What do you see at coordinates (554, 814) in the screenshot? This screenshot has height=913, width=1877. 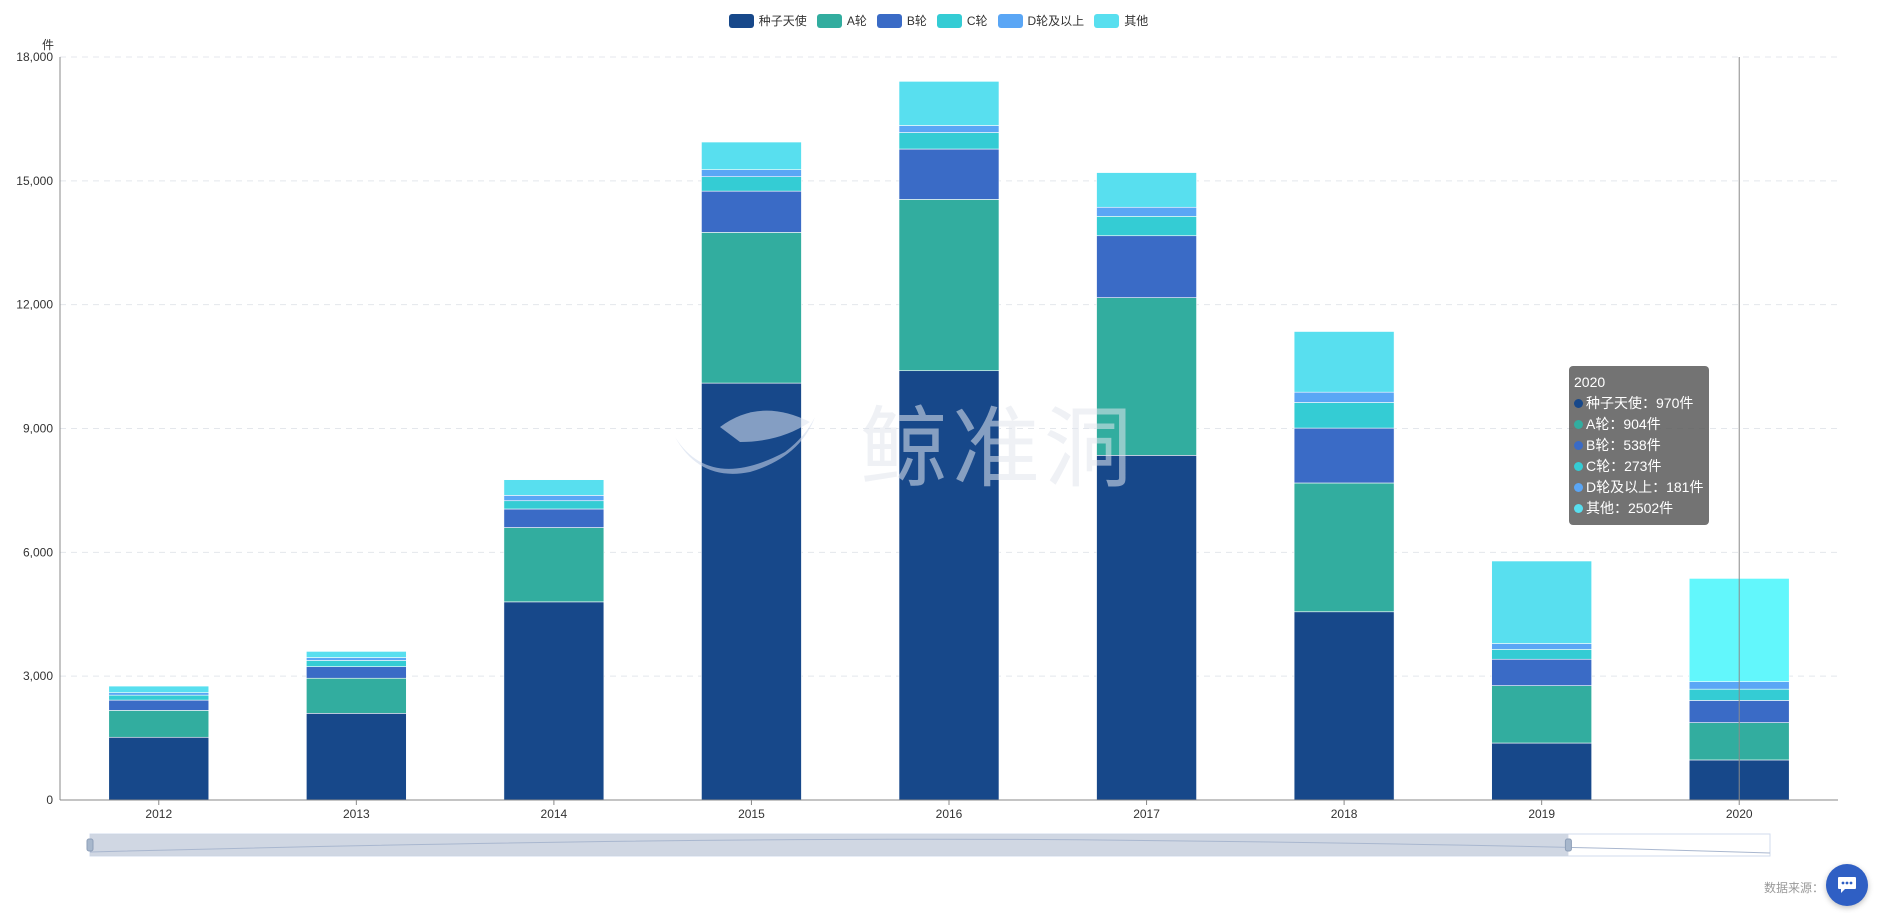 I see `x-tick-label: 2014` at bounding box center [554, 814].